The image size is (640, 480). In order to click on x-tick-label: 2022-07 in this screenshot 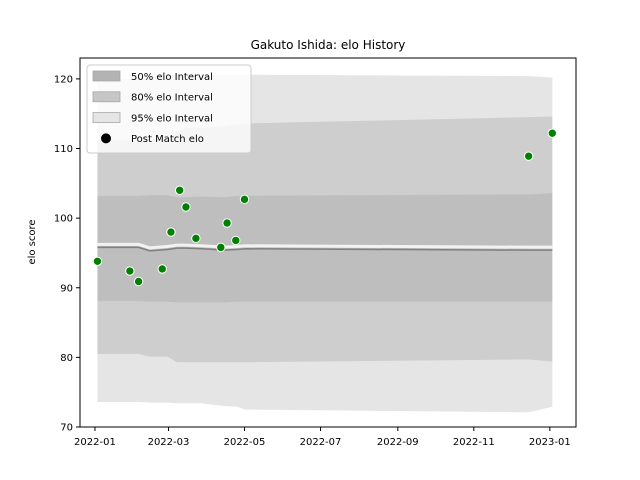, I will do `click(321, 442)`.